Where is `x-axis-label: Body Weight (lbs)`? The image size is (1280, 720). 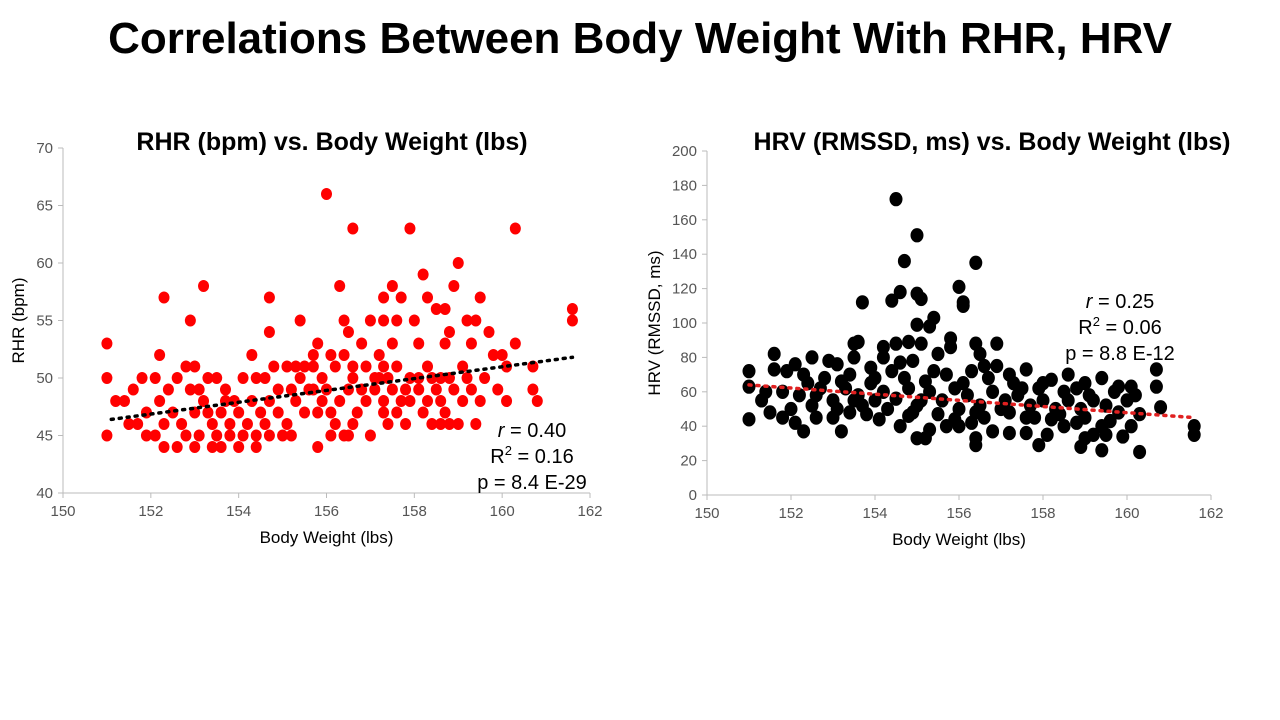 x-axis-label: Body Weight (lbs) is located at coordinates (959, 539).